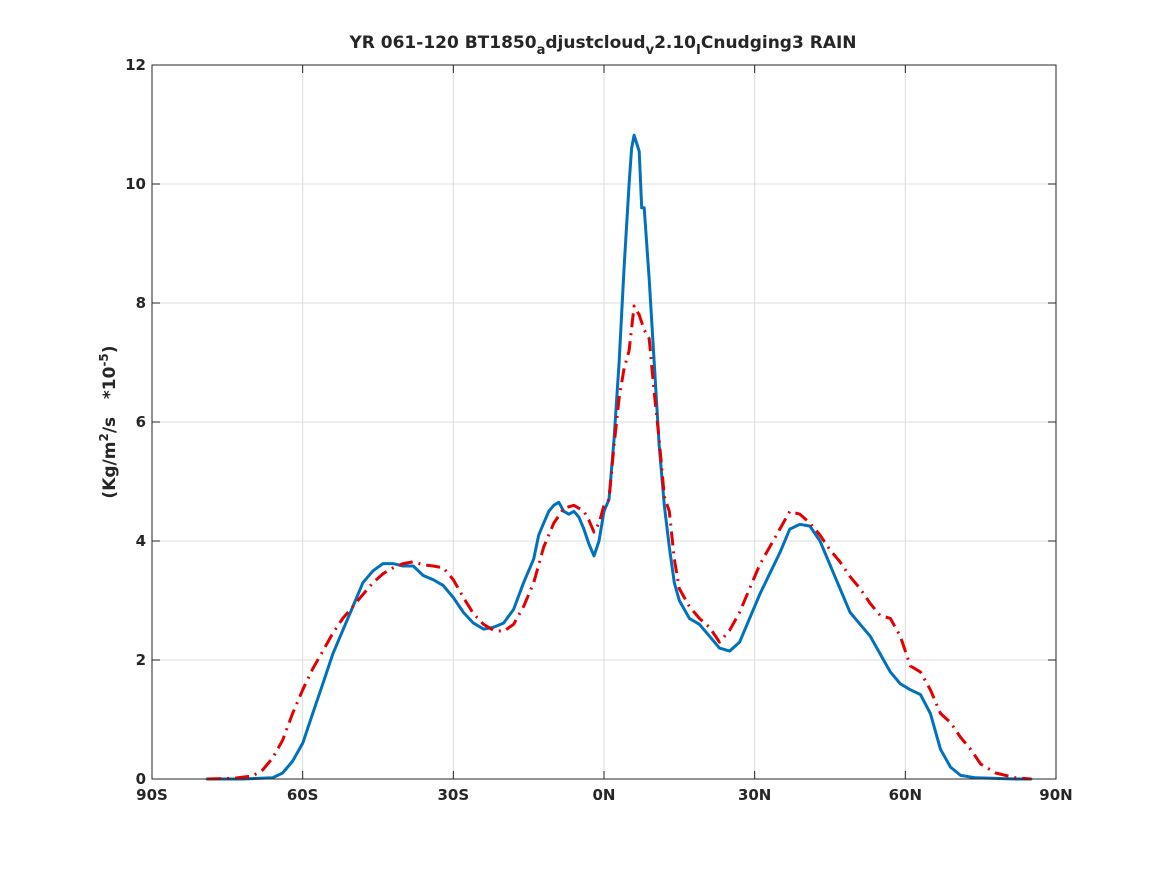 The image size is (1167, 875). Describe the element at coordinates (453, 795) in the screenshot. I see `x-tick-label: 30S` at that location.